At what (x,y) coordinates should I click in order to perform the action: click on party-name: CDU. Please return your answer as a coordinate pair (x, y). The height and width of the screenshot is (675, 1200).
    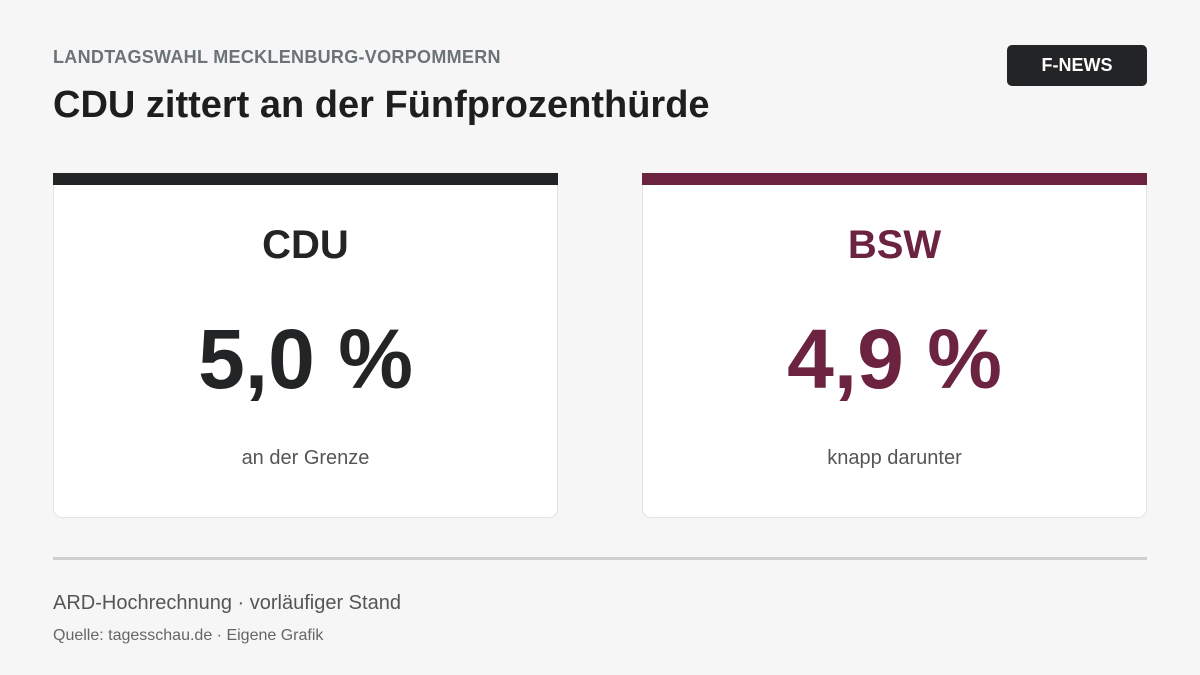
    Looking at the image, I should click on (305, 245).